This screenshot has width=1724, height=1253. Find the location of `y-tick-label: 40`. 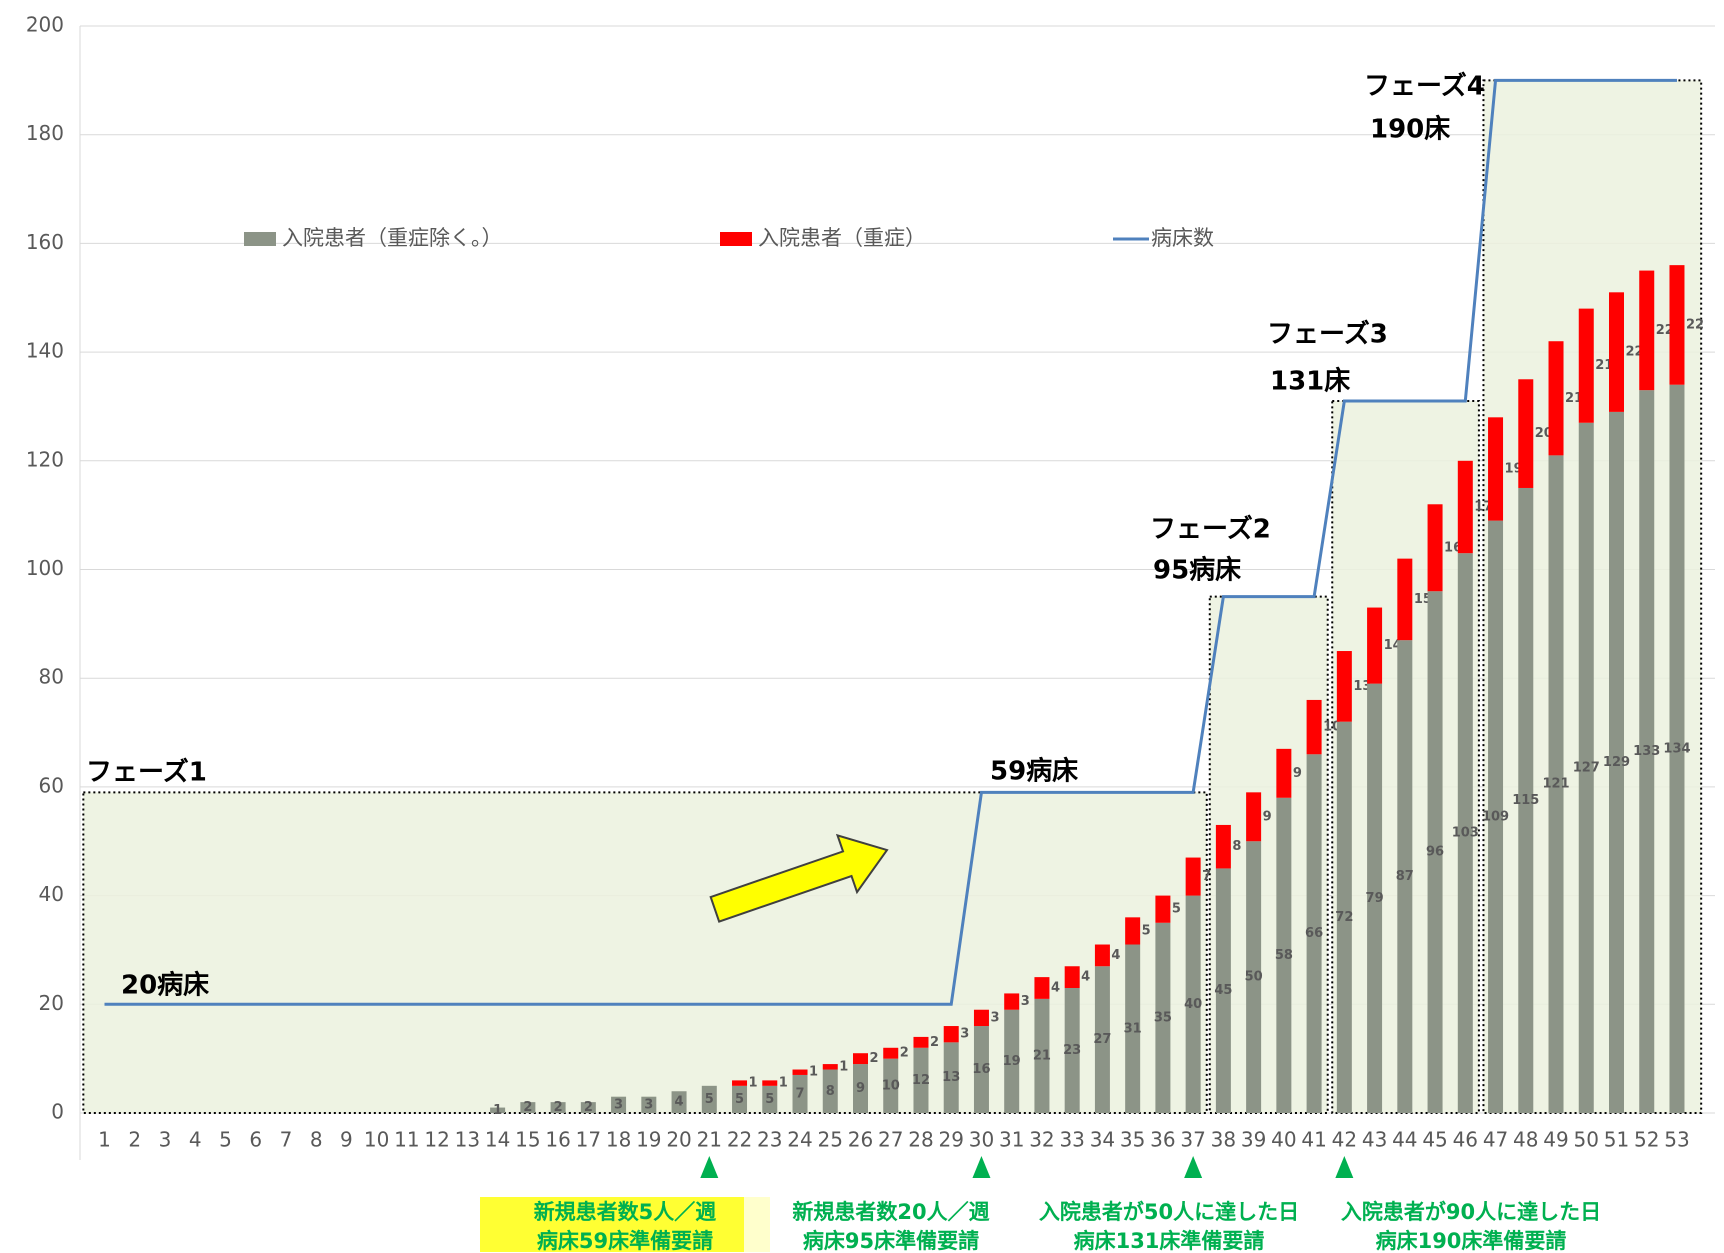

y-tick-label: 40 is located at coordinates (51, 894).